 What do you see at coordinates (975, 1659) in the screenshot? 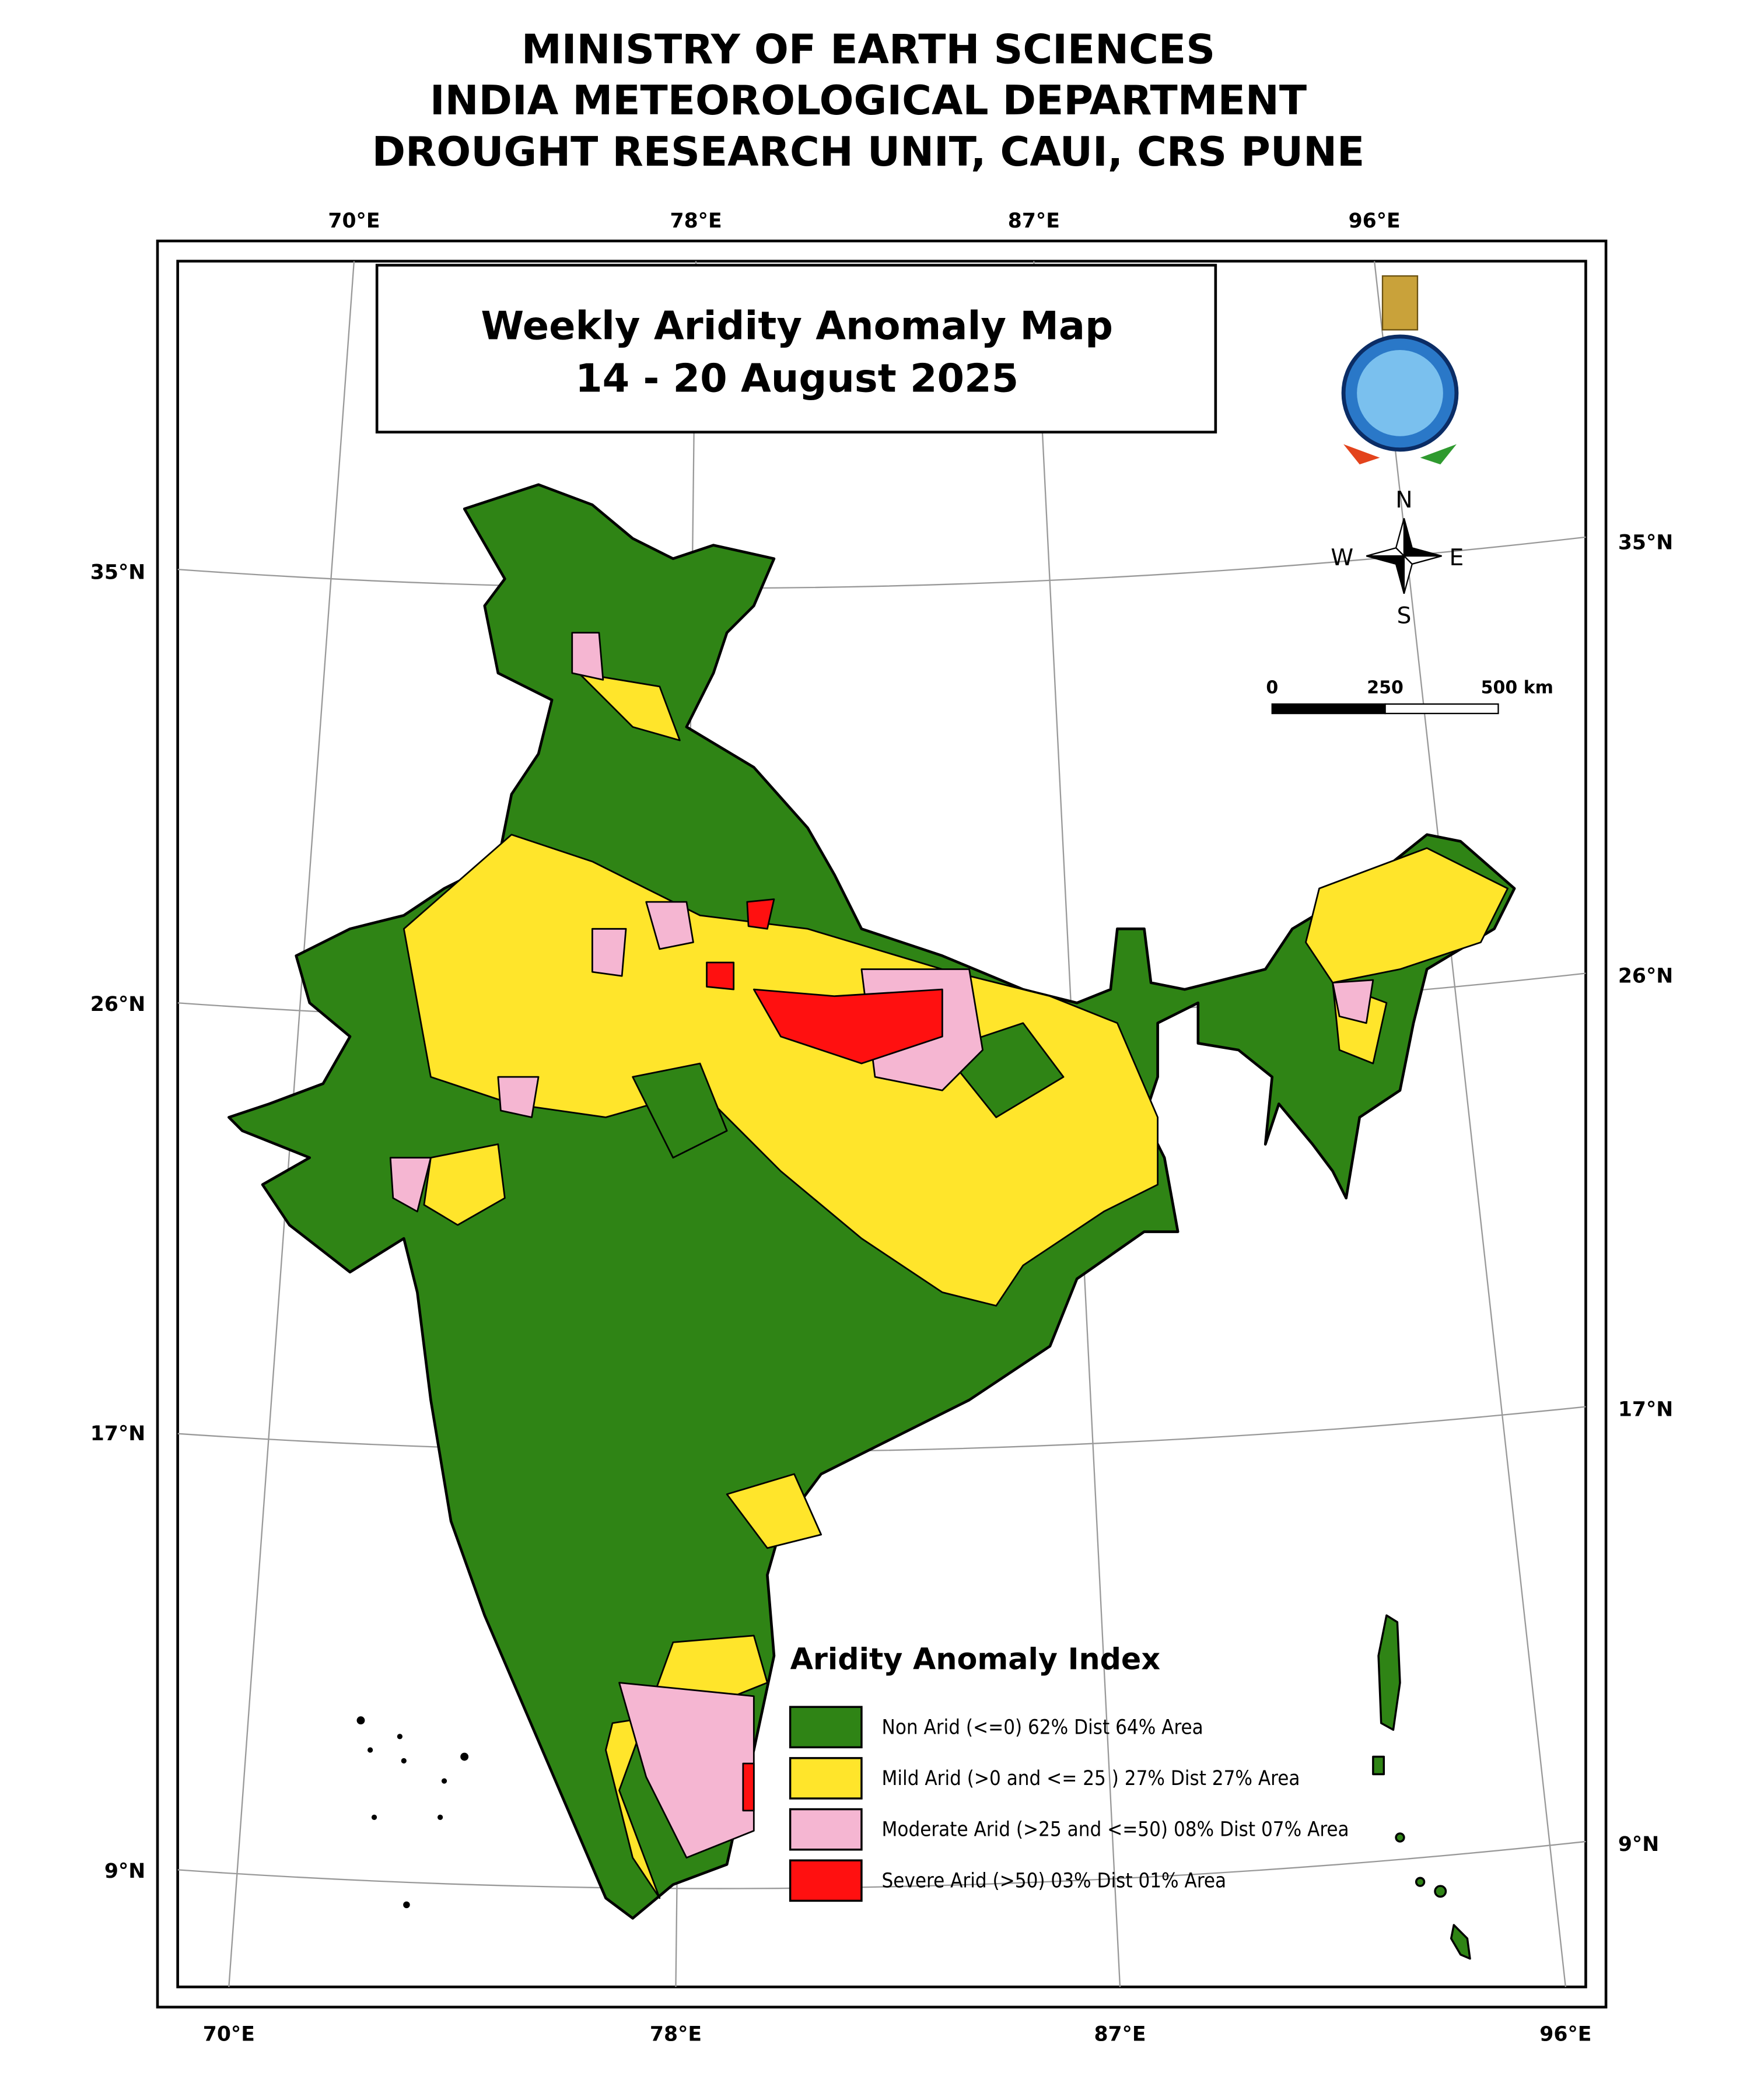
I see `legend-title: Aridity Anomaly Index` at bounding box center [975, 1659].